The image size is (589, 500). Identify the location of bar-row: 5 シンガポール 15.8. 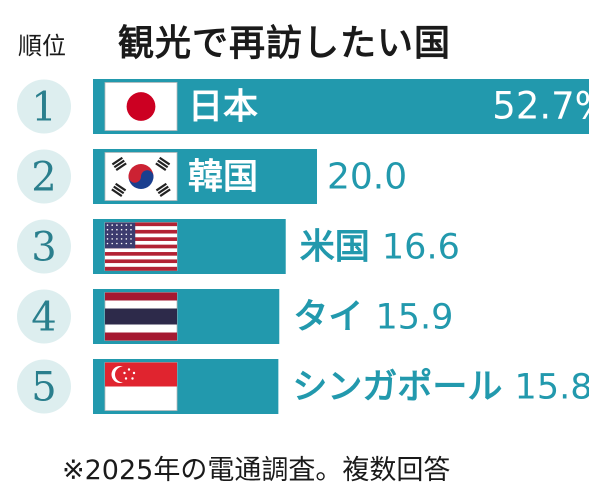
(303, 386).